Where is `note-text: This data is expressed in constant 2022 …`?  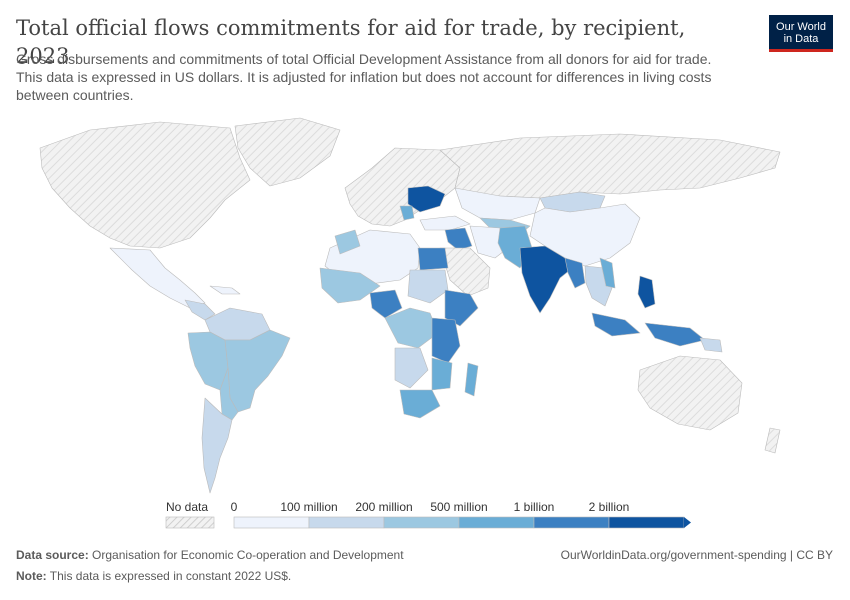
note-text: This data is expressed in constant 2022 … is located at coordinates (170, 576).